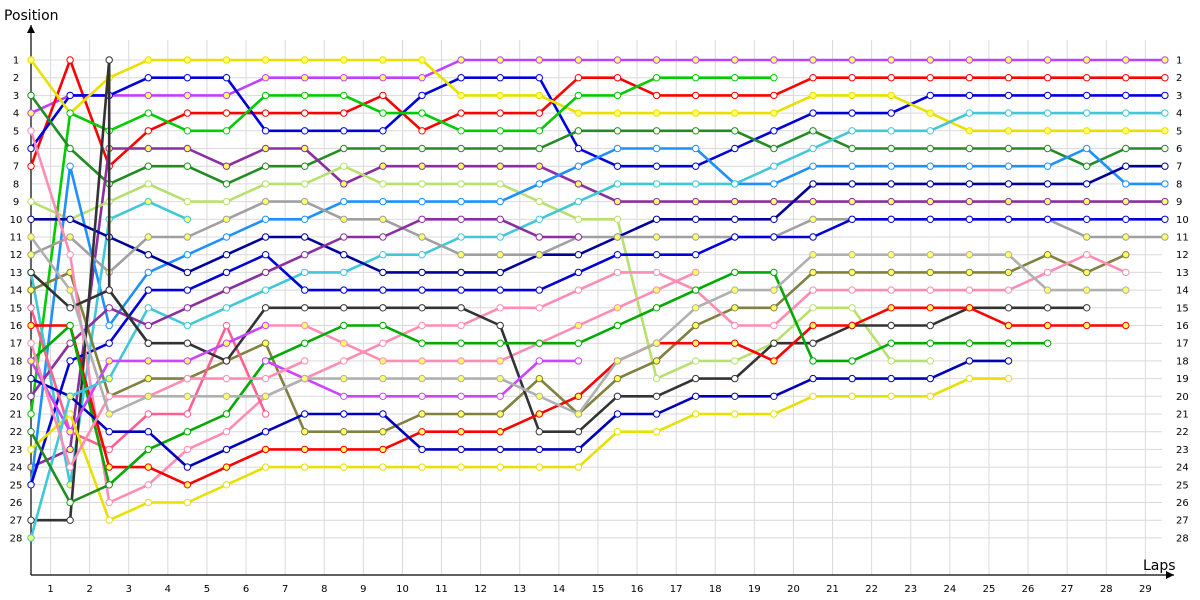  Describe the element at coordinates (1182, 220) in the screenshot. I see `right-y-tick-label: 10` at that location.